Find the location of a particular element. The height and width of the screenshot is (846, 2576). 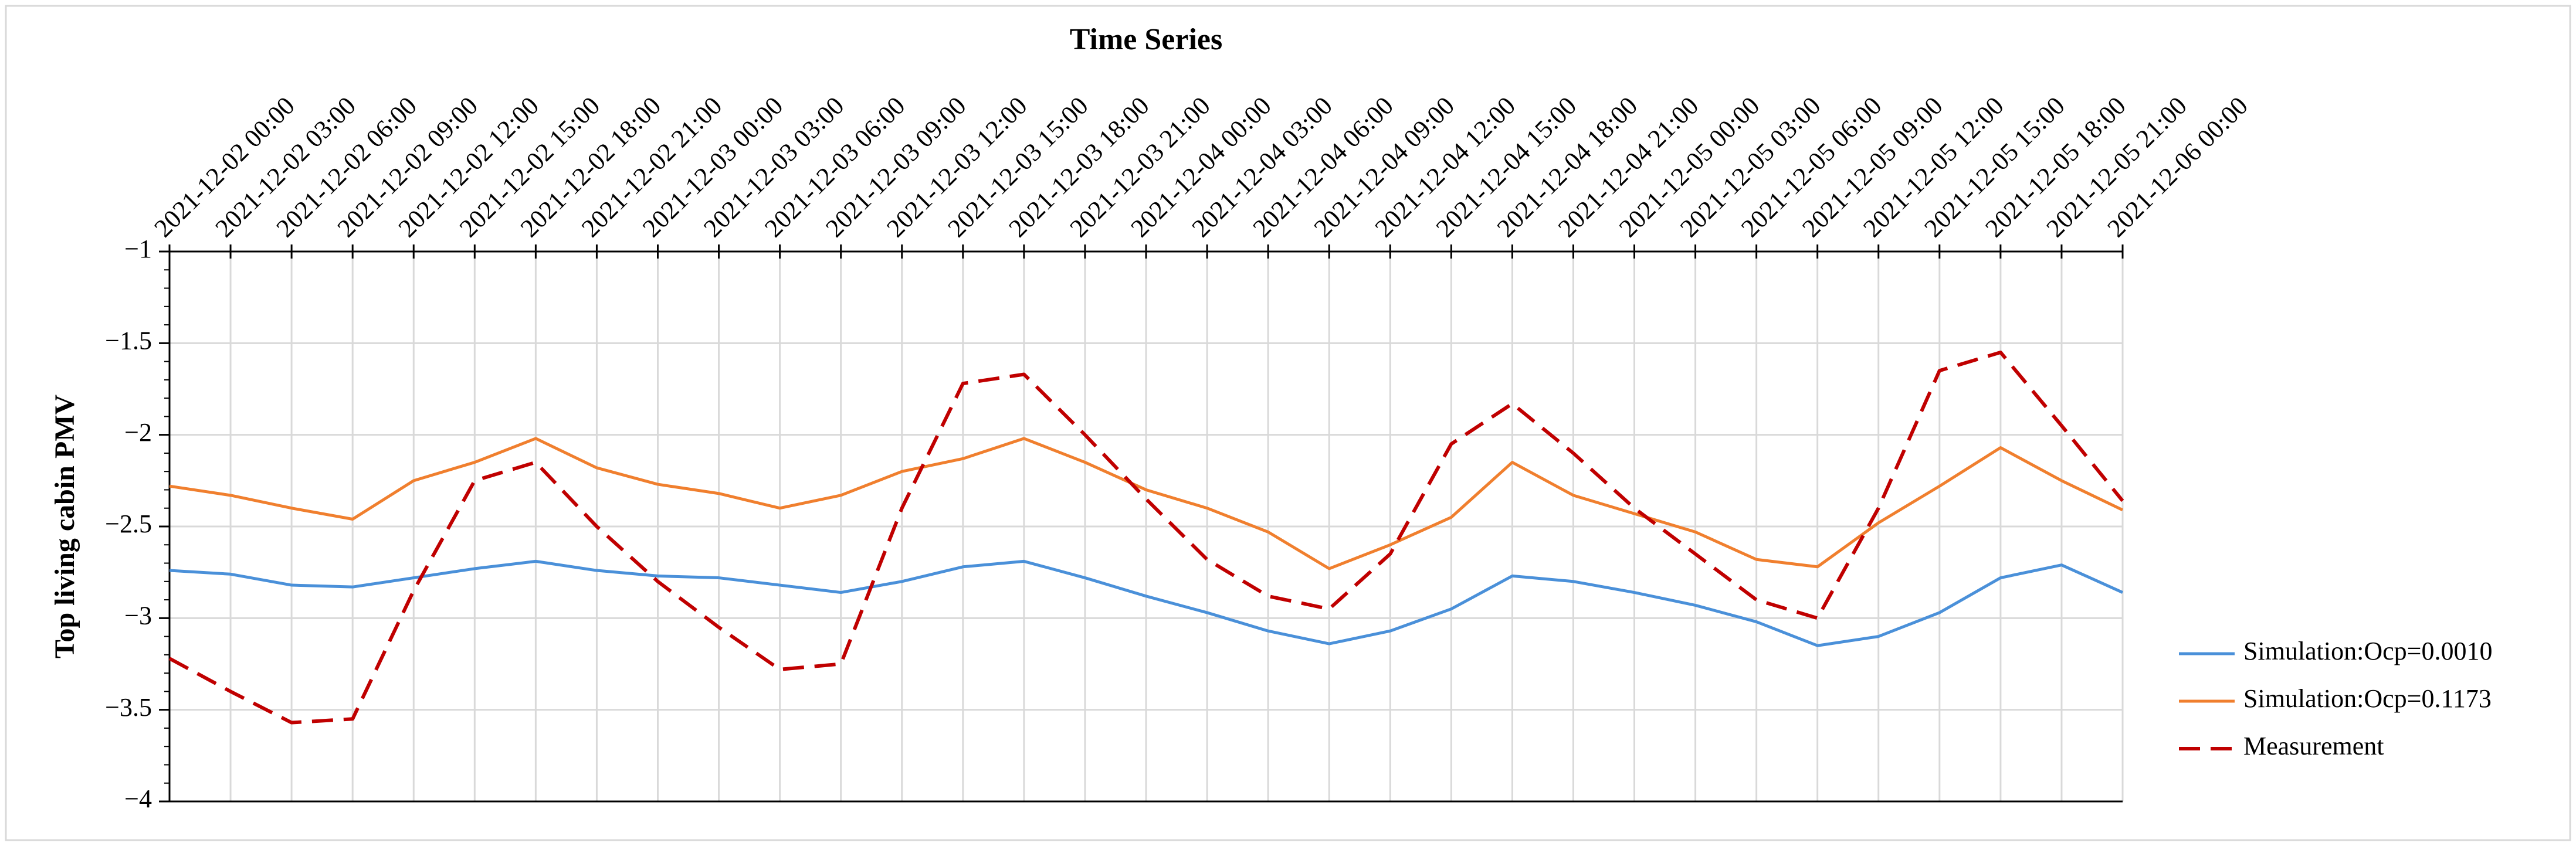

chart-title: Time Series is located at coordinates (1146, 40).